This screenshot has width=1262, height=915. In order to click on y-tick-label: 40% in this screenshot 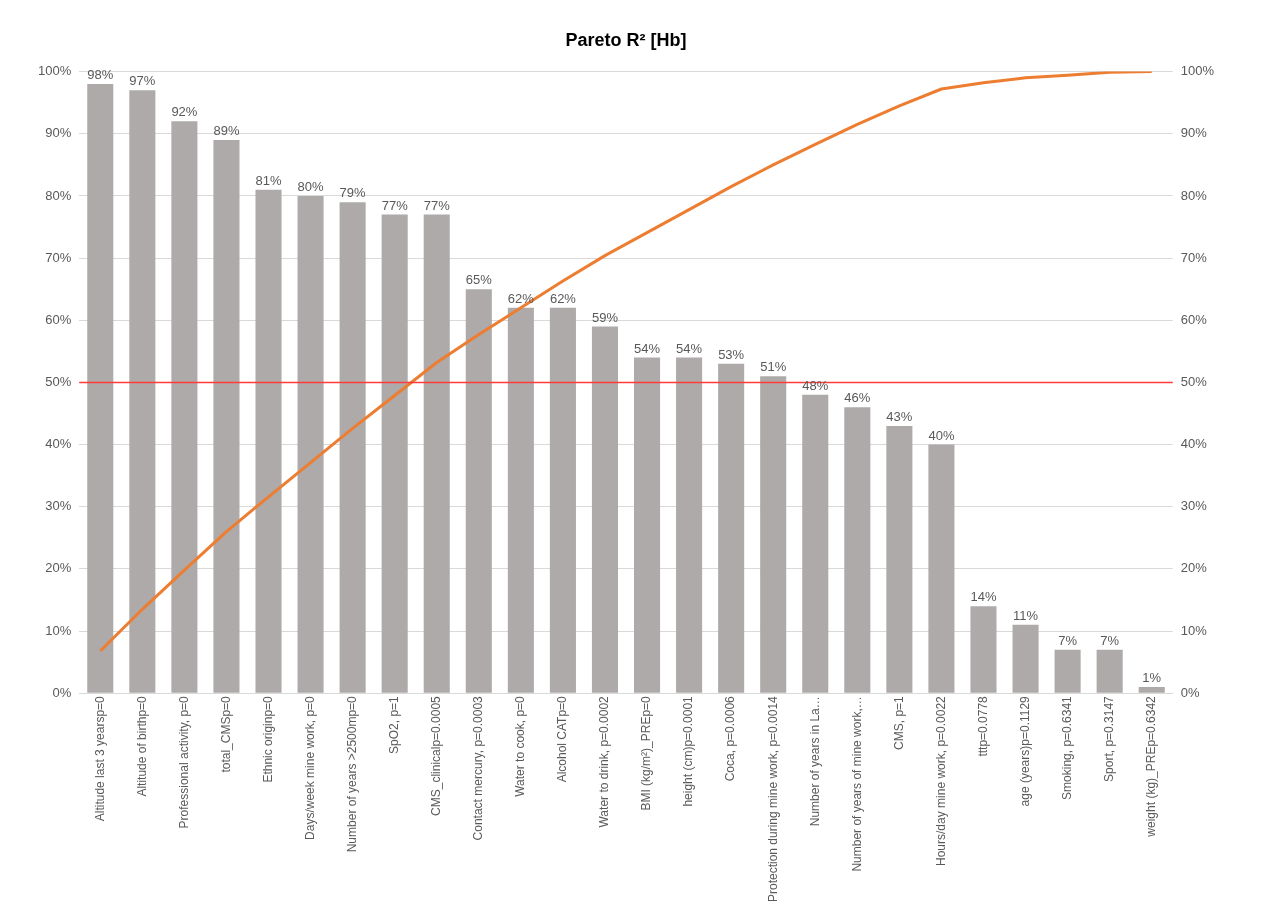, I will do `click(58, 444)`.